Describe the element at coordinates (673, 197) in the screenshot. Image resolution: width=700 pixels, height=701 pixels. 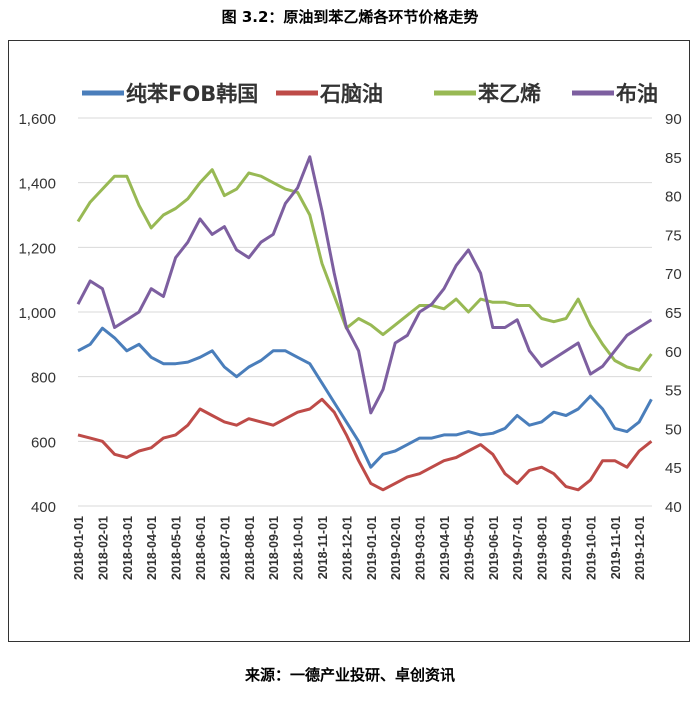
I see `right-tick-label: 80` at that location.